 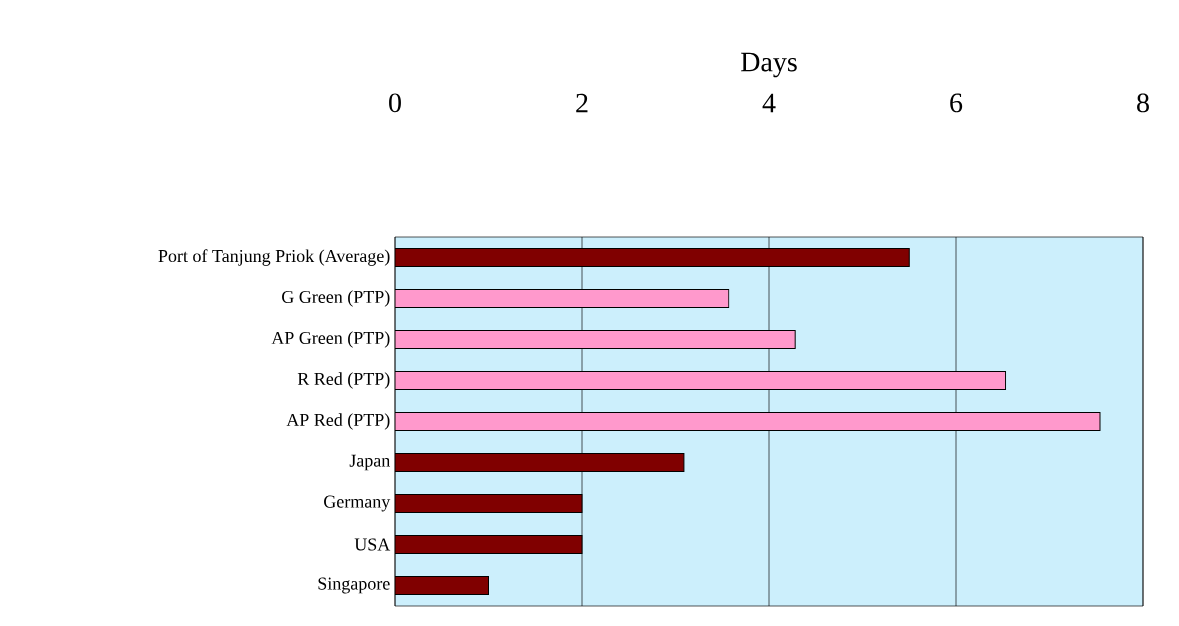 What do you see at coordinates (769, 103) in the screenshot?
I see `x-tick-label: 4` at bounding box center [769, 103].